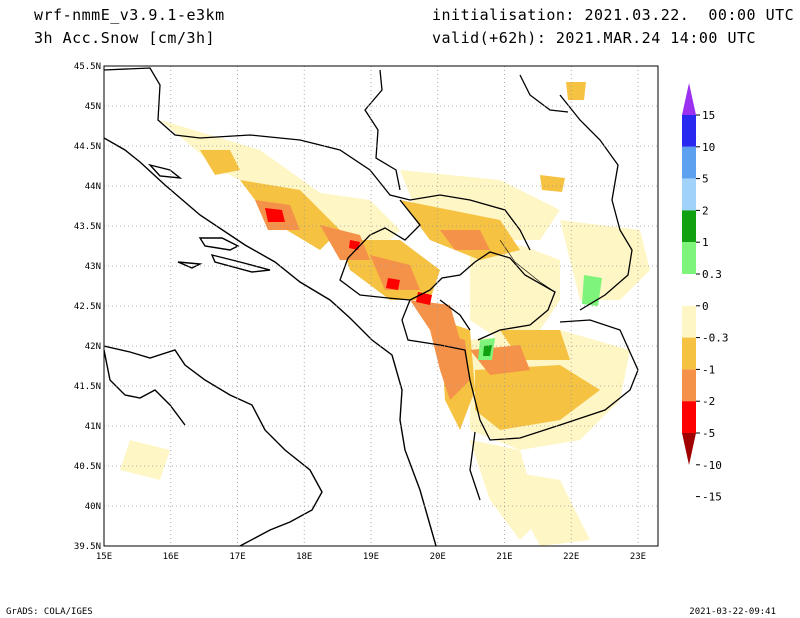 Image resolution: width=800 pixels, height=618 pixels. What do you see at coordinates (689, 449) in the screenshot?
I see `colorbar-bottom-arrow` at bounding box center [689, 449].